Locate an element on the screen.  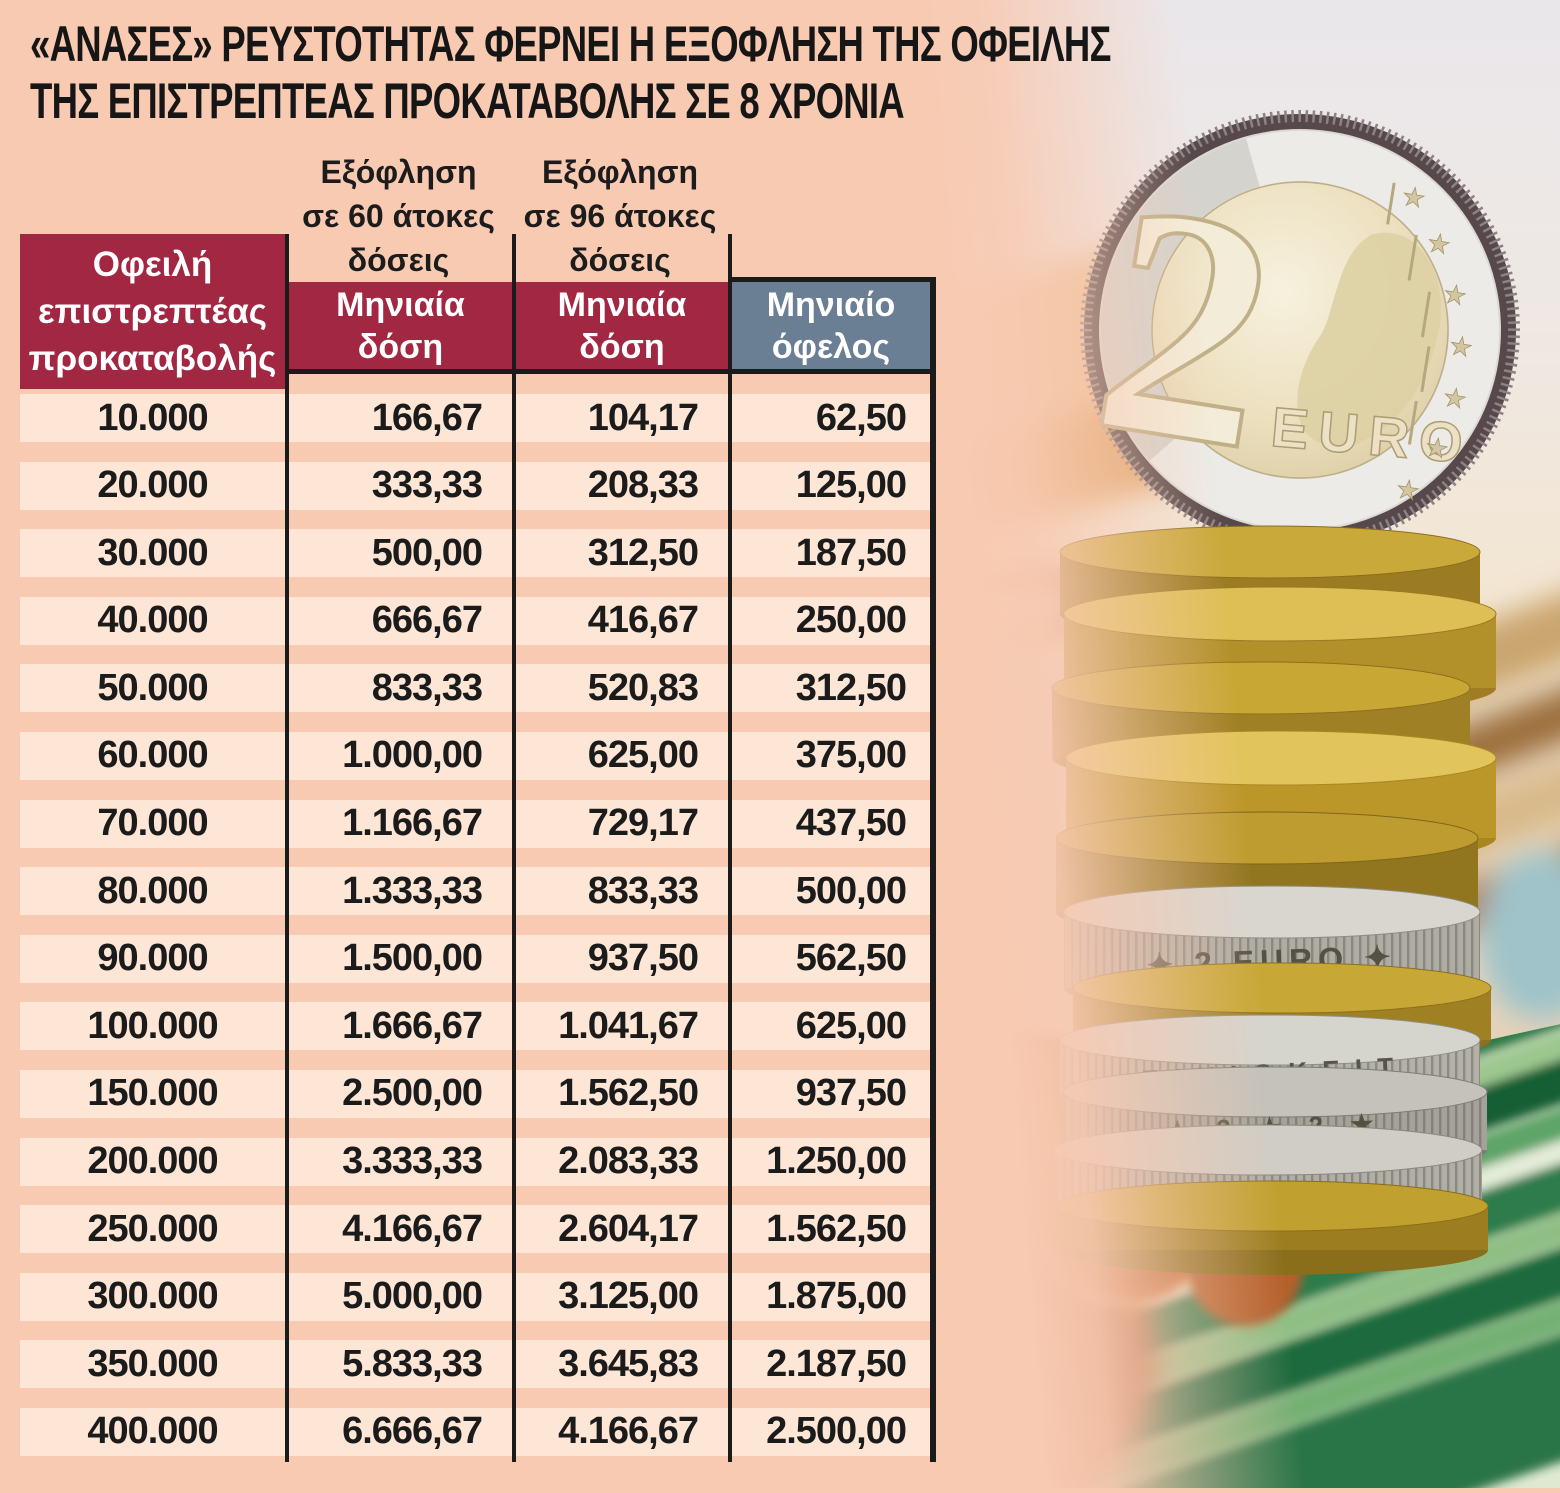
table-row: 100.000 1.666,67 1.041,67 625,00 is located at coordinates (478, 1026).